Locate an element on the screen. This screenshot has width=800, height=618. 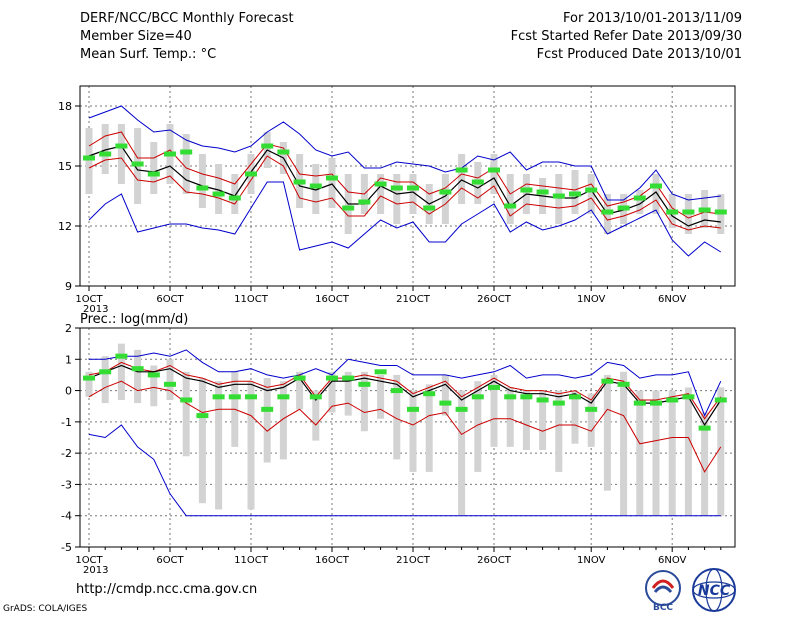
temp-ytick-label-1: 12 is located at coordinates (65, 226).